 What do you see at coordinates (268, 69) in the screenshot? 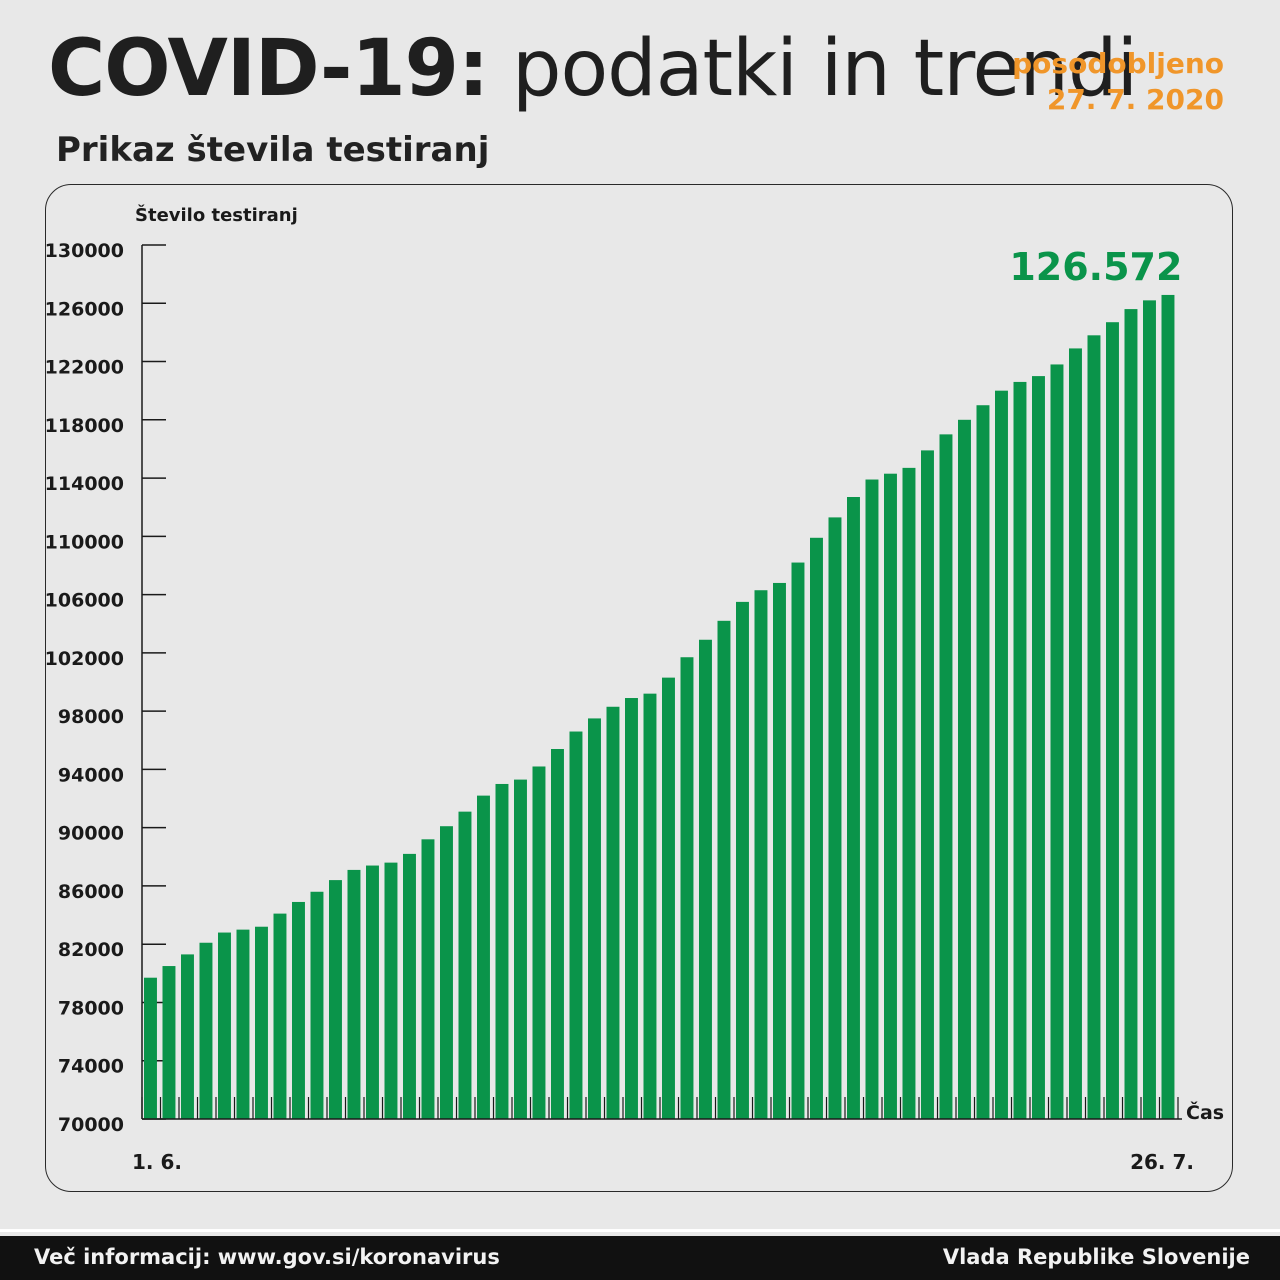
I see `title-bold: COVID-19:` at bounding box center [268, 69].